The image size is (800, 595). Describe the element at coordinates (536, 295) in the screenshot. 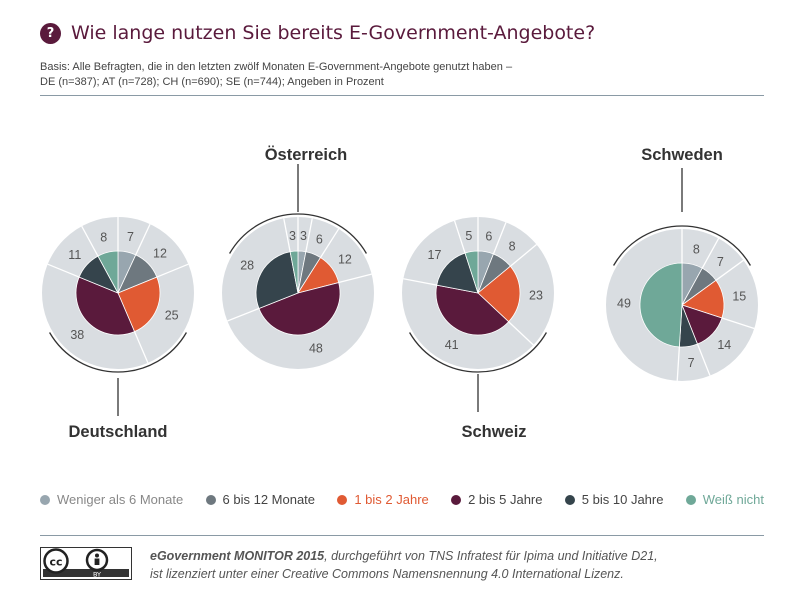

I see `value-label-schweiz-2: 23` at that location.